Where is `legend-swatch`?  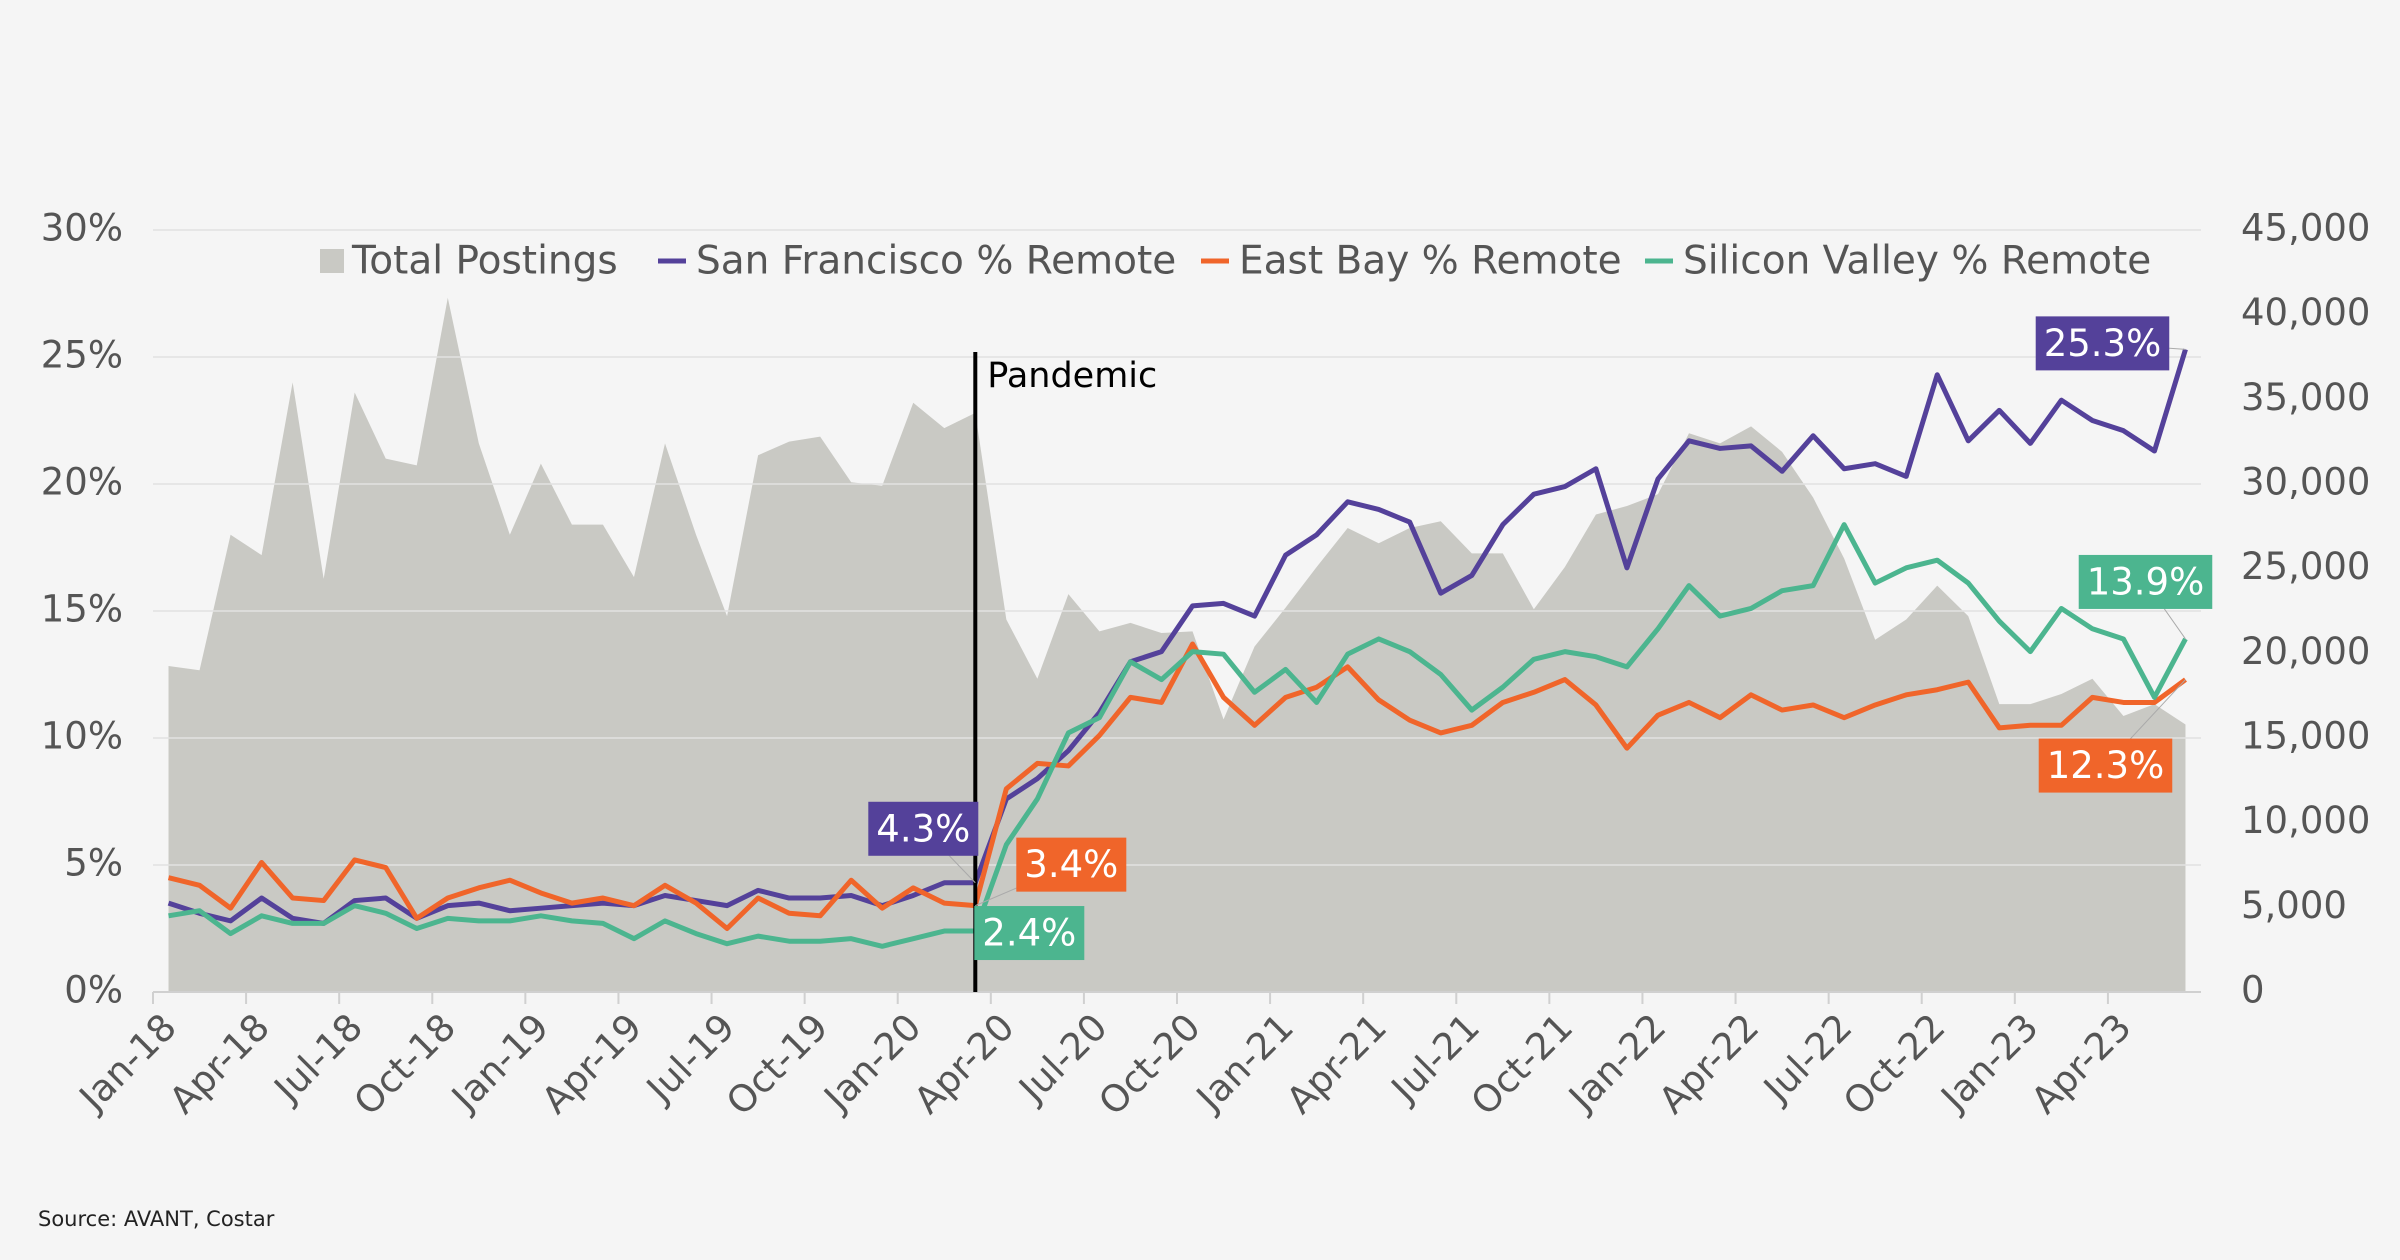 legend-swatch is located at coordinates (332, 261).